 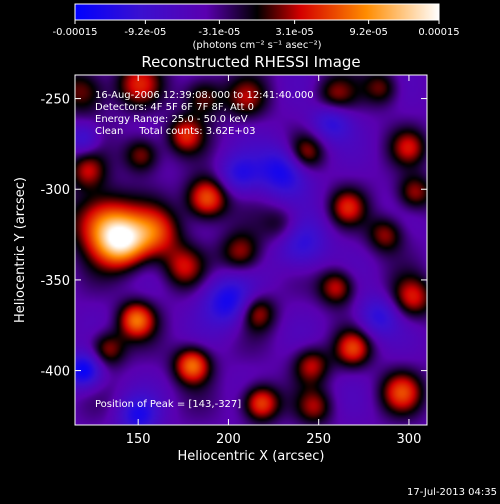 What do you see at coordinates (138, 439) in the screenshot?
I see `x-tick-label: 150` at bounding box center [138, 439].